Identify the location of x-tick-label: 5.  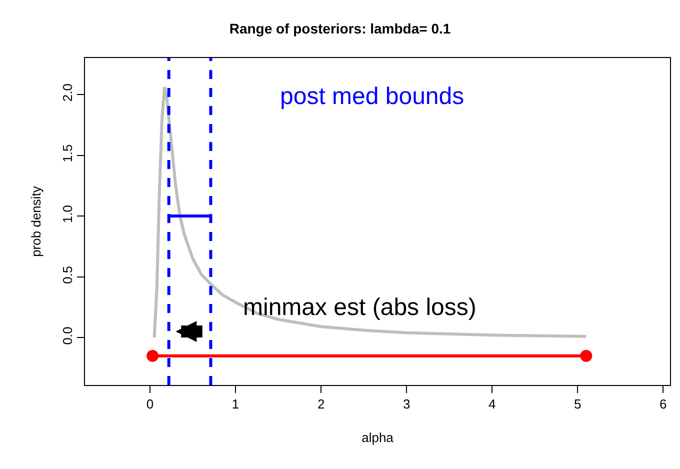
(578, 404).